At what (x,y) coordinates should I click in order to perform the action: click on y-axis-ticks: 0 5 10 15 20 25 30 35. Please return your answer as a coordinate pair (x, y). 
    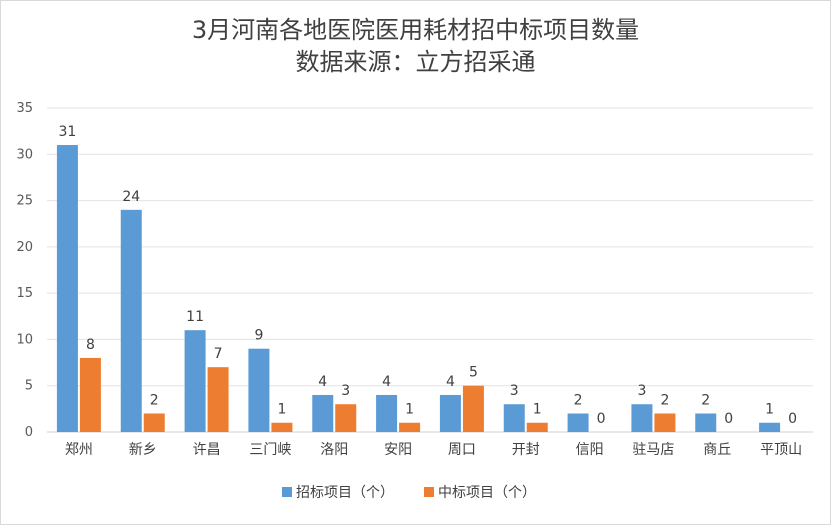
    Looking at the image, I should click on (24, 270).